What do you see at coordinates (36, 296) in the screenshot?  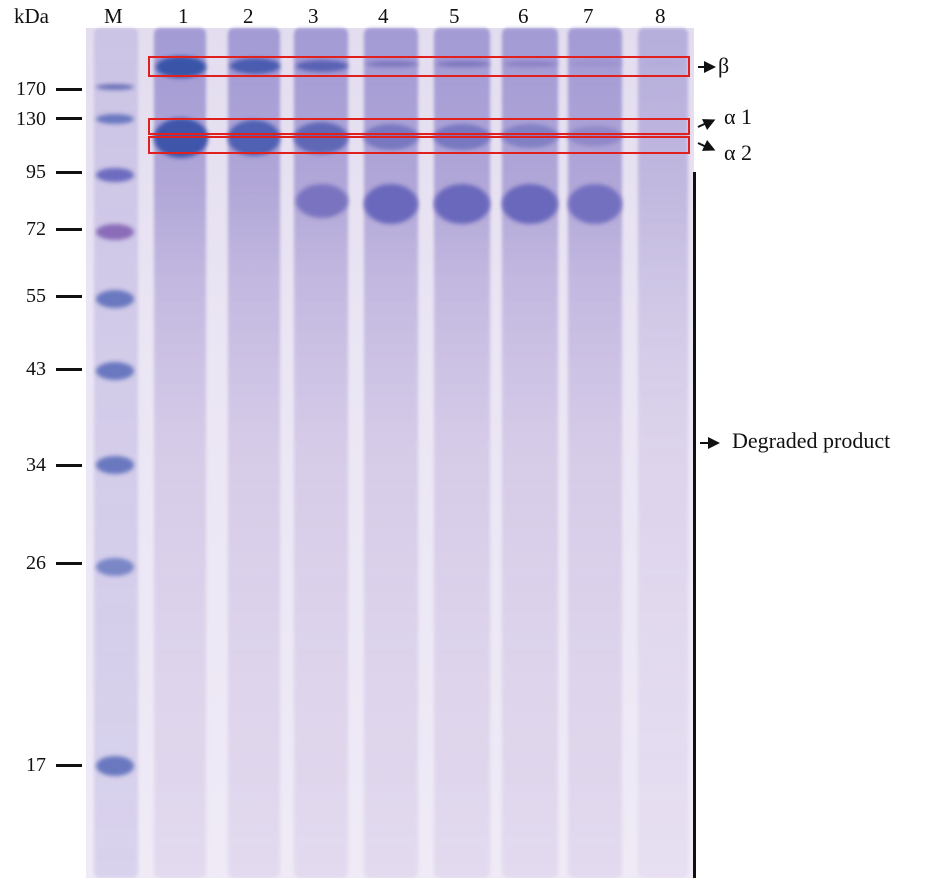 I see `mw-label-55: 55` at bounding box center [36, 296].